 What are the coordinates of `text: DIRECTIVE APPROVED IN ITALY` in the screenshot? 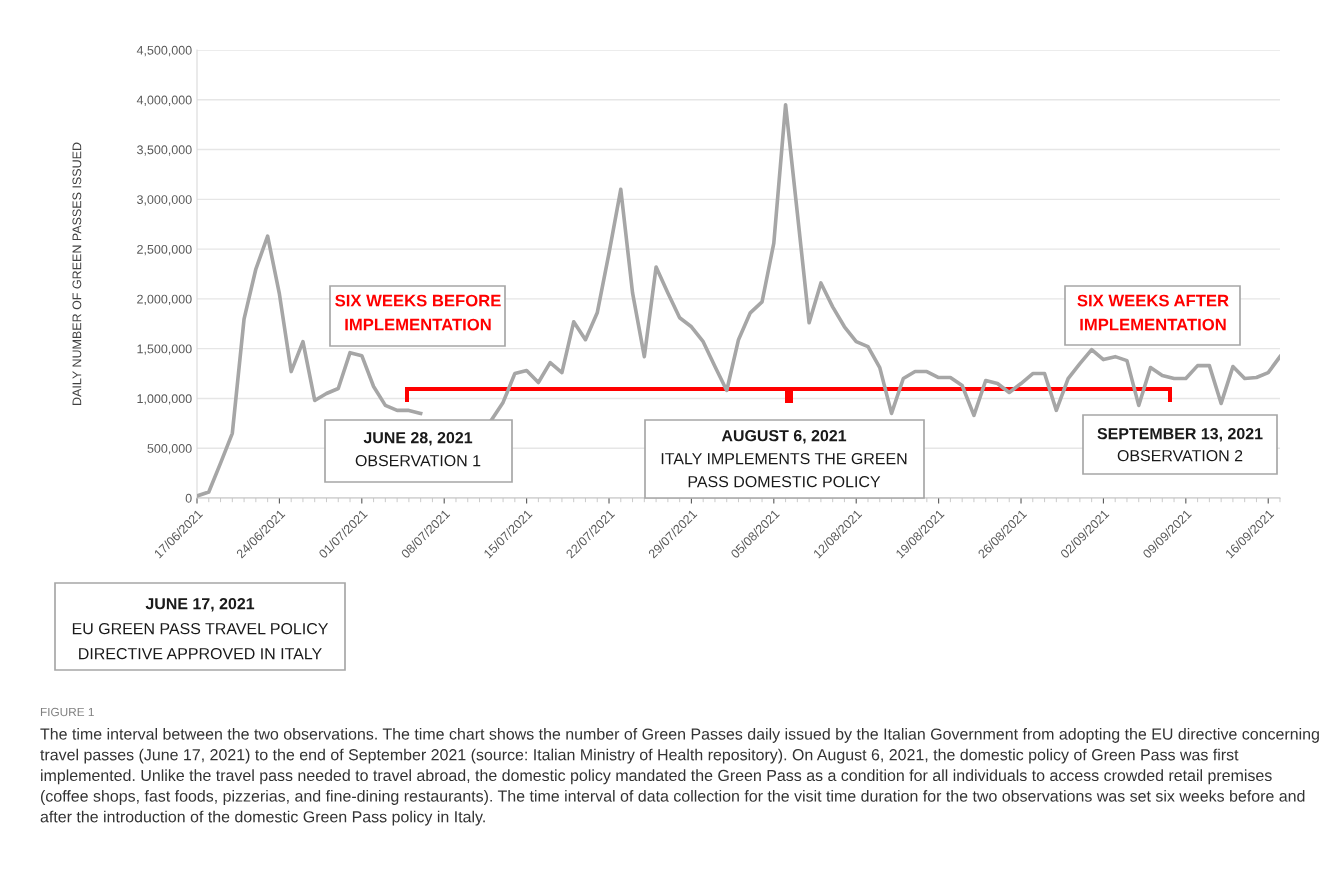 It's located at (200, 653).